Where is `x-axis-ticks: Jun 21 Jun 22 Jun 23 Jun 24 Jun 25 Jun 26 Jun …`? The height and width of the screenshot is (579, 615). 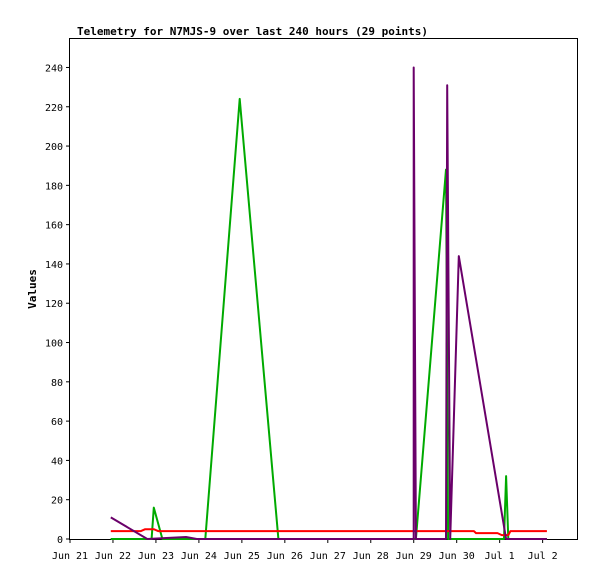 x-axis-ticks: Jun 21 Jun 22 Jun 23 Jun 24 Jun 25 Jun 26 Jun … is located at coordinates (305, 550).